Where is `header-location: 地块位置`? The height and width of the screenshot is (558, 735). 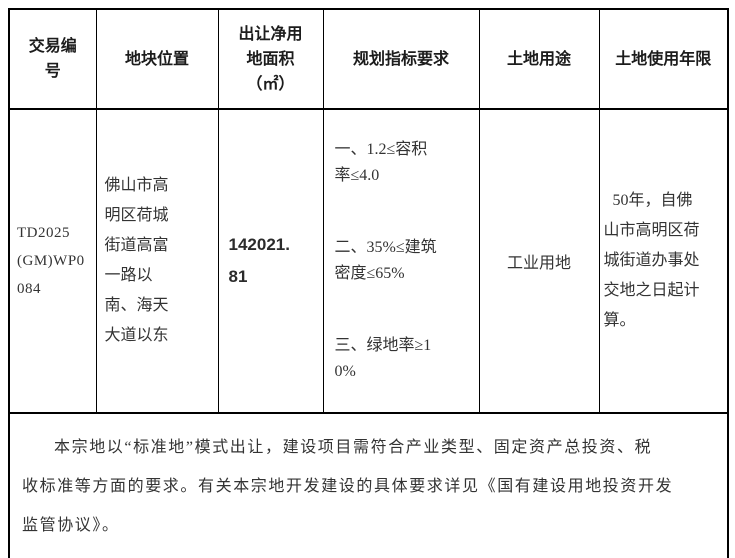 header-location: 地块位置 is located at coordinates (157, 59).